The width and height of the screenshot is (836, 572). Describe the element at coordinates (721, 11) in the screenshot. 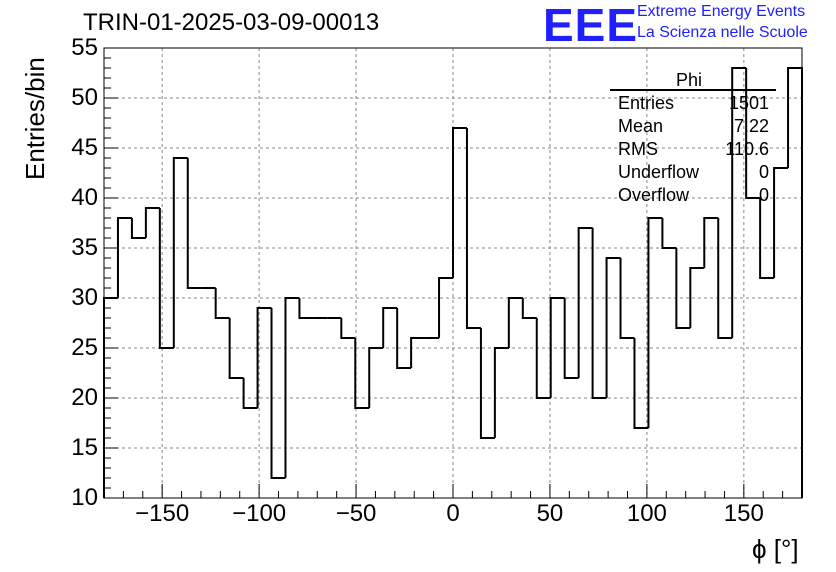

I see `logo-caption-line1: Extreme Energy Events` at that location.